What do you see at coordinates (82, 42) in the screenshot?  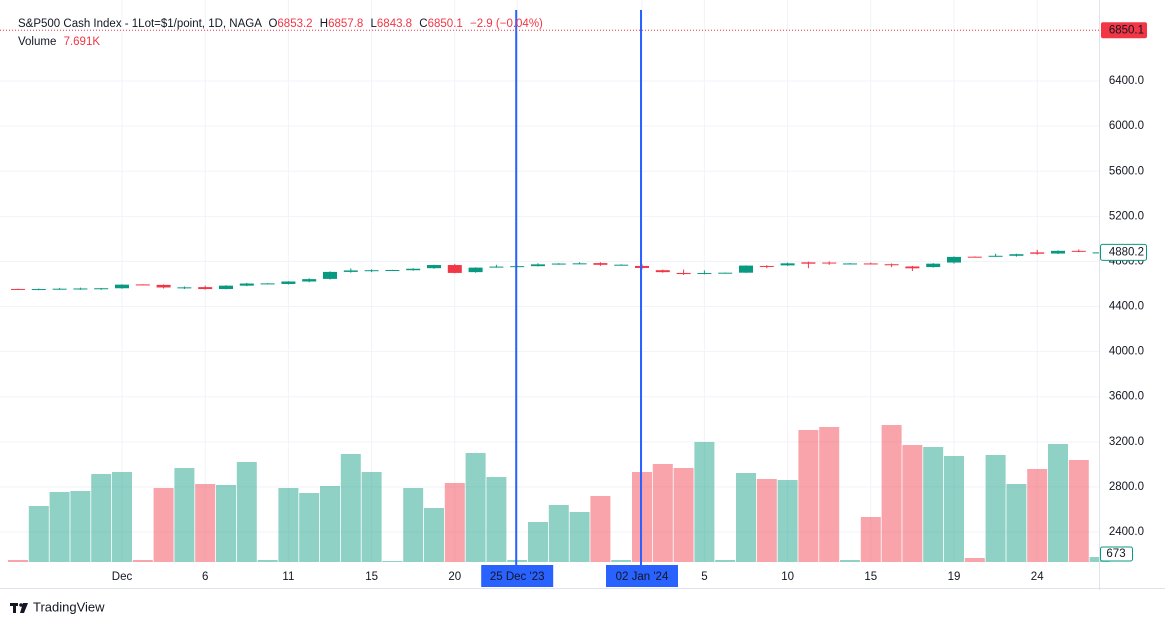 I see `legend-volume-value: 7.691K` at bounding box center [82, 42].